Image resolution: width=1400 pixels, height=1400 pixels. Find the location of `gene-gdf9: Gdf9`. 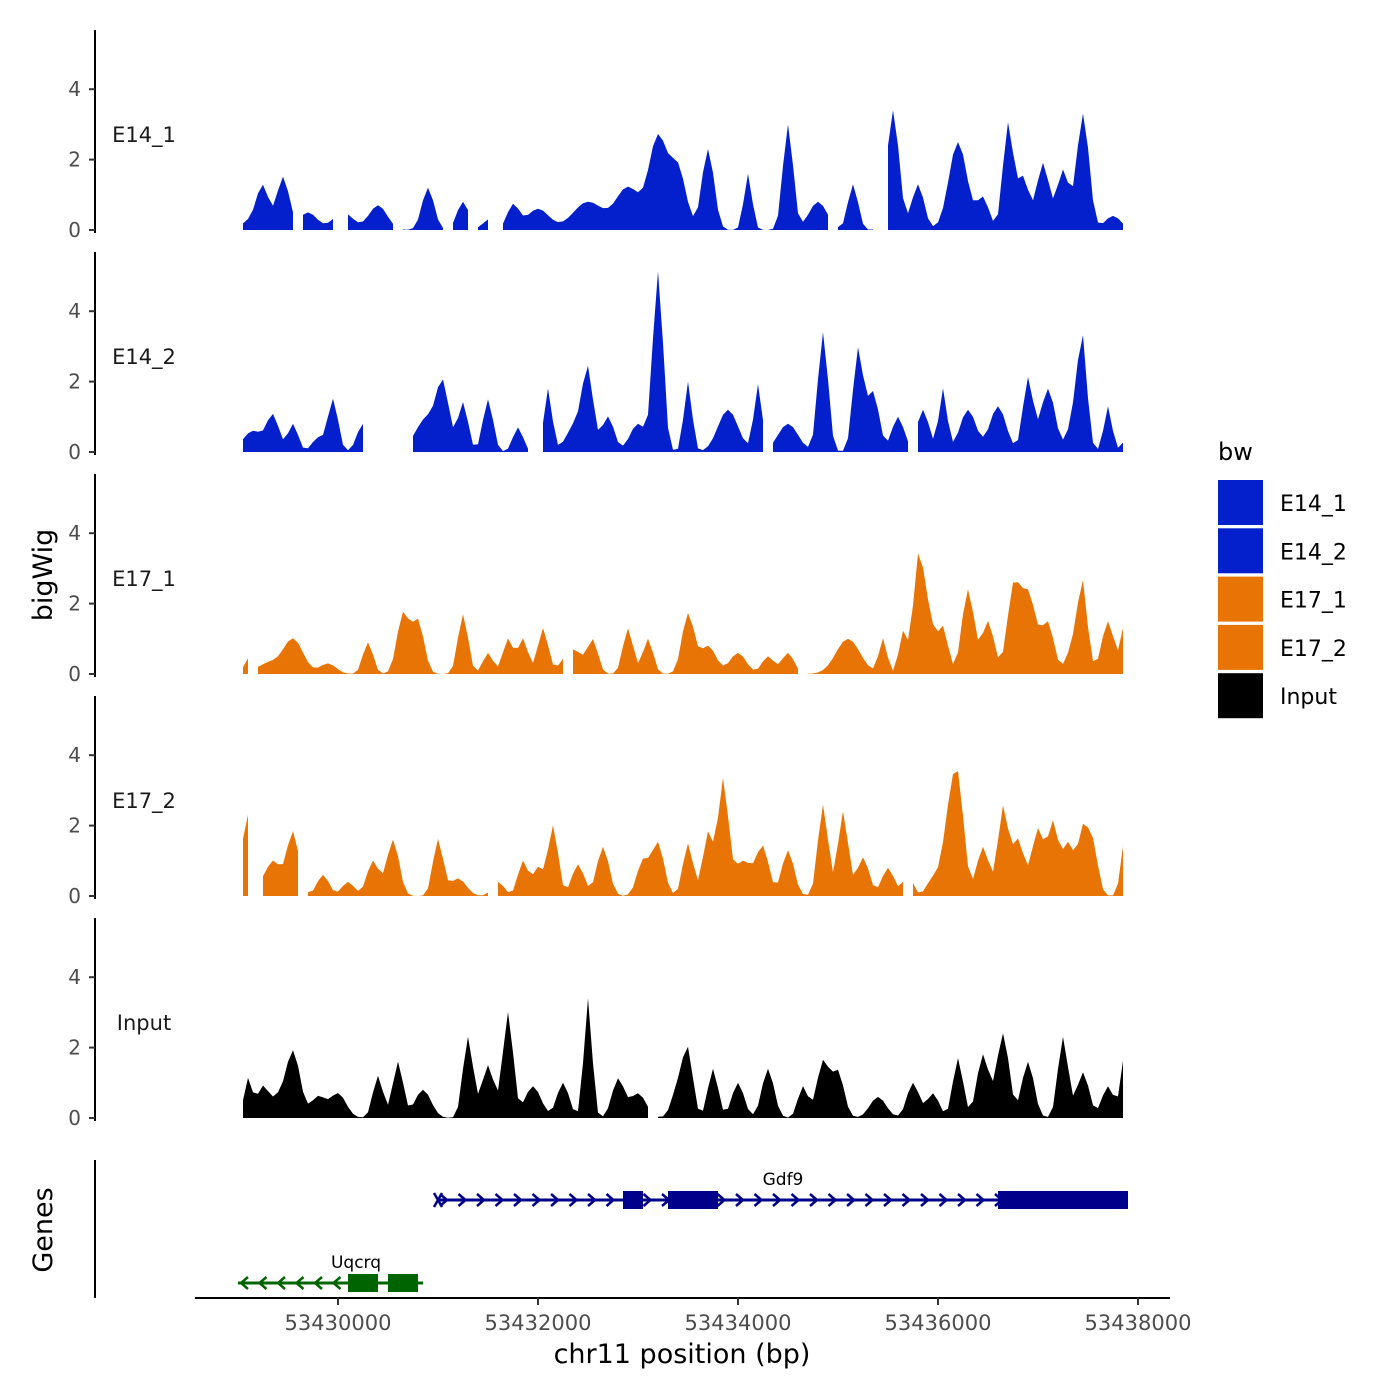

gene-gdf9: Gdf9 is located at coordinates (780, 1189).